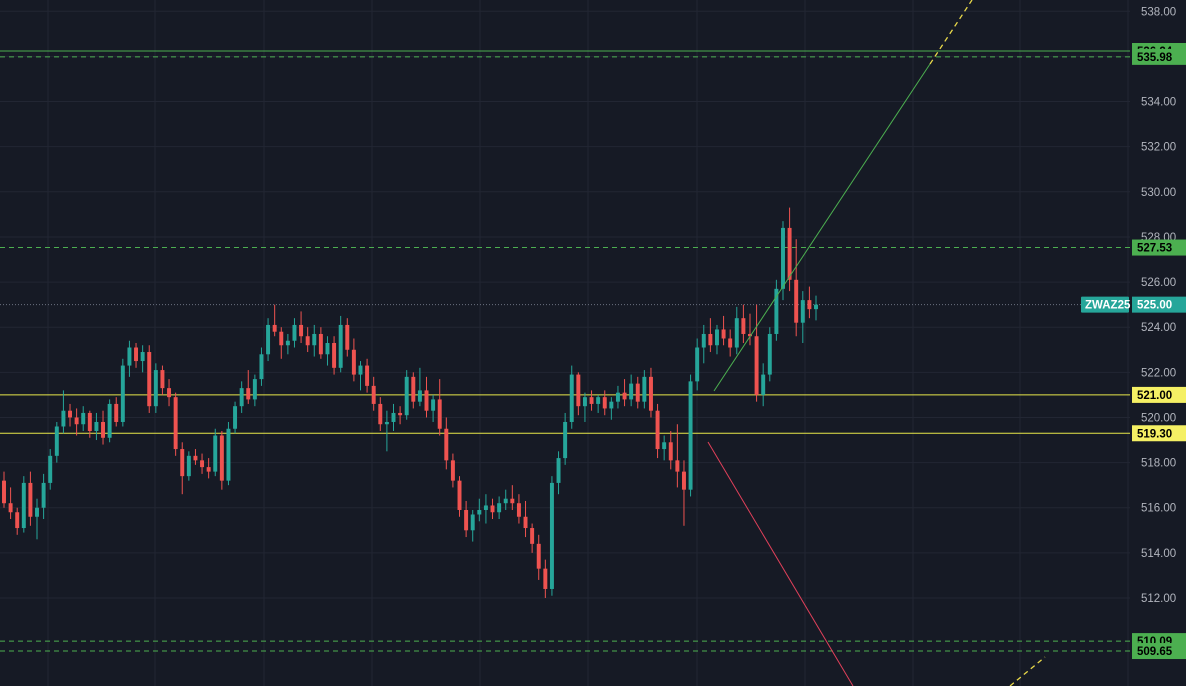 The height and width of the screenshot is (686, 1186). What do you see at coordinates (780, 563) in the screenshot?
I see `trendline-red` at bounding box center [780, 563].